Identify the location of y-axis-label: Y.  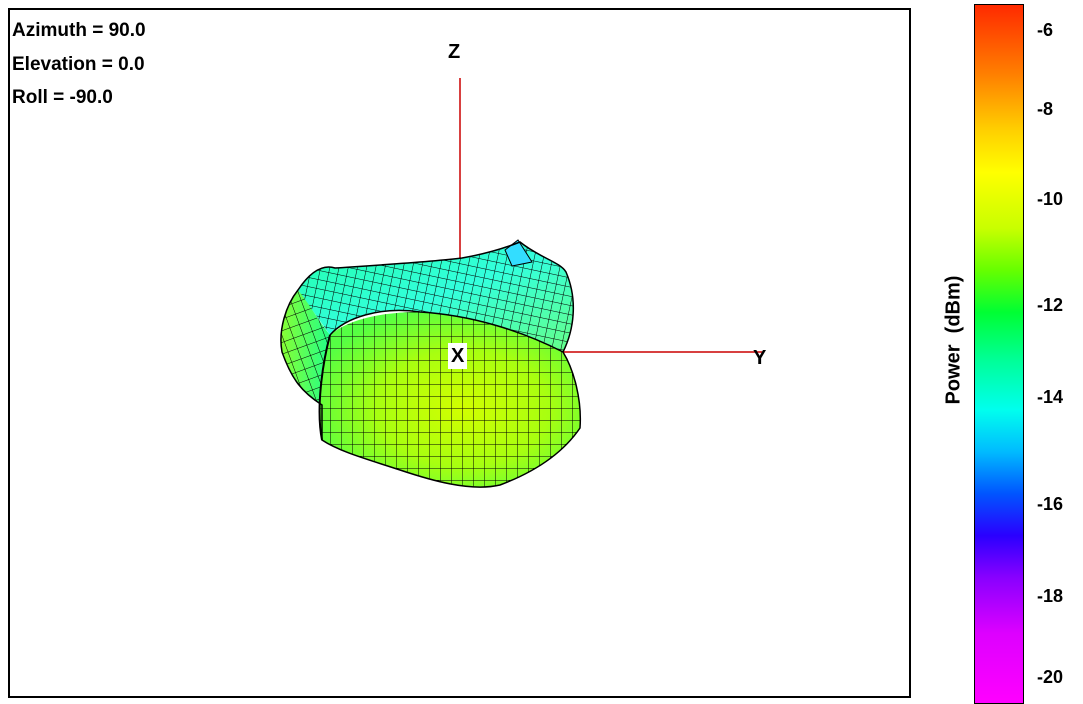
(760, 358).